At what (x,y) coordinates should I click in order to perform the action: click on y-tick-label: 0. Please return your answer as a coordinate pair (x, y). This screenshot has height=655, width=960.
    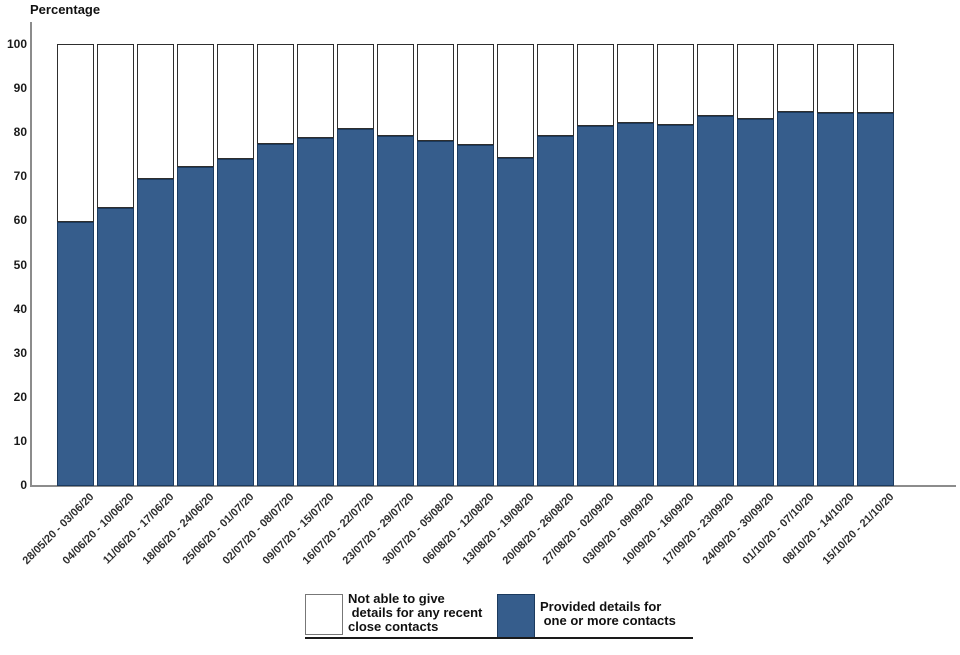
    Looking at the image, I should click on (23, 485).